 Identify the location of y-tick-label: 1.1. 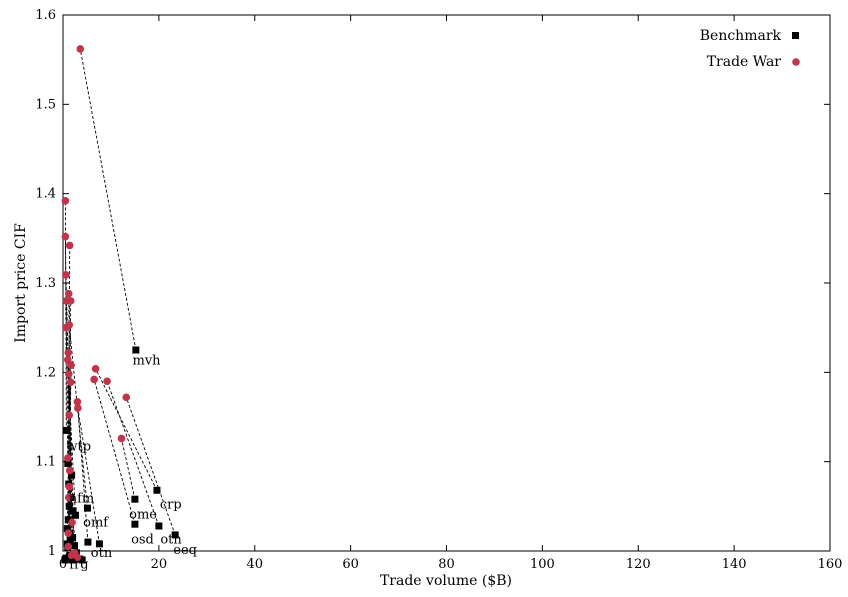
(45, 462).